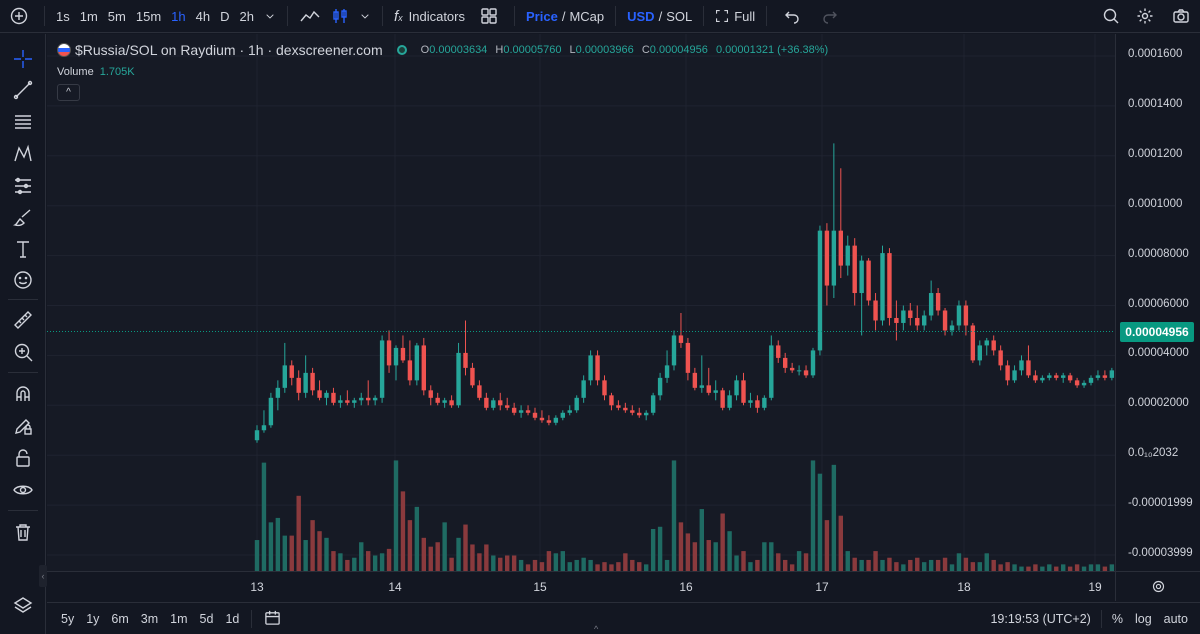 This screenshot has height=634, width=1200. What do you see at coordinates (1117, 618) in the screenshot?
I see `percent-scale-toggle: %` at bounding box center [1117, 618].